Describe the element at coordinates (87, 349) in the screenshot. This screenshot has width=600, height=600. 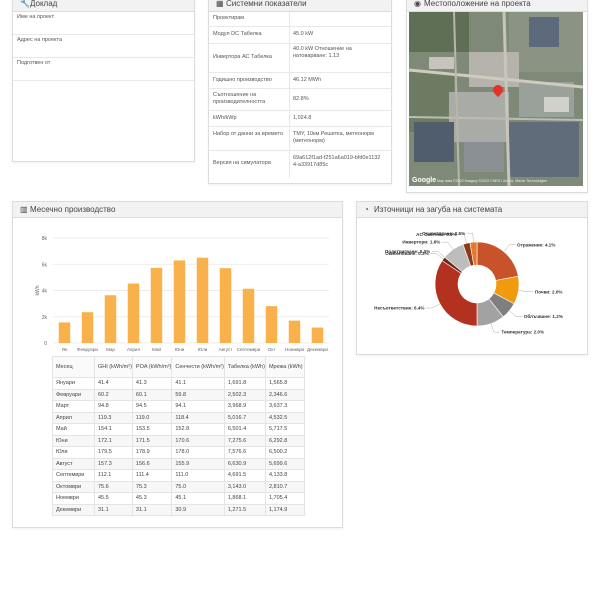
I see `x-tick-label: Февруари` at that location.